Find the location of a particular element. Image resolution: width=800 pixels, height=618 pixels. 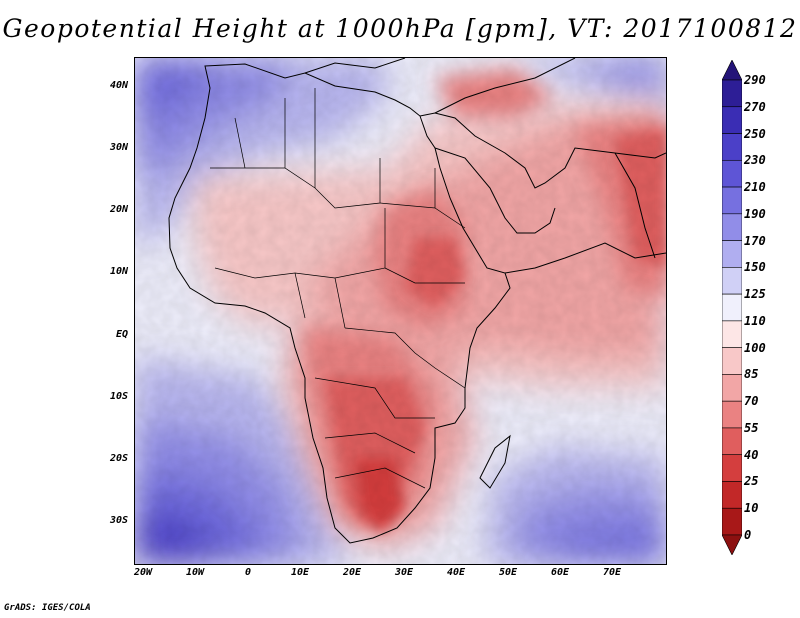

lat-label-10n: 10N is located at coordinates (118, 271).